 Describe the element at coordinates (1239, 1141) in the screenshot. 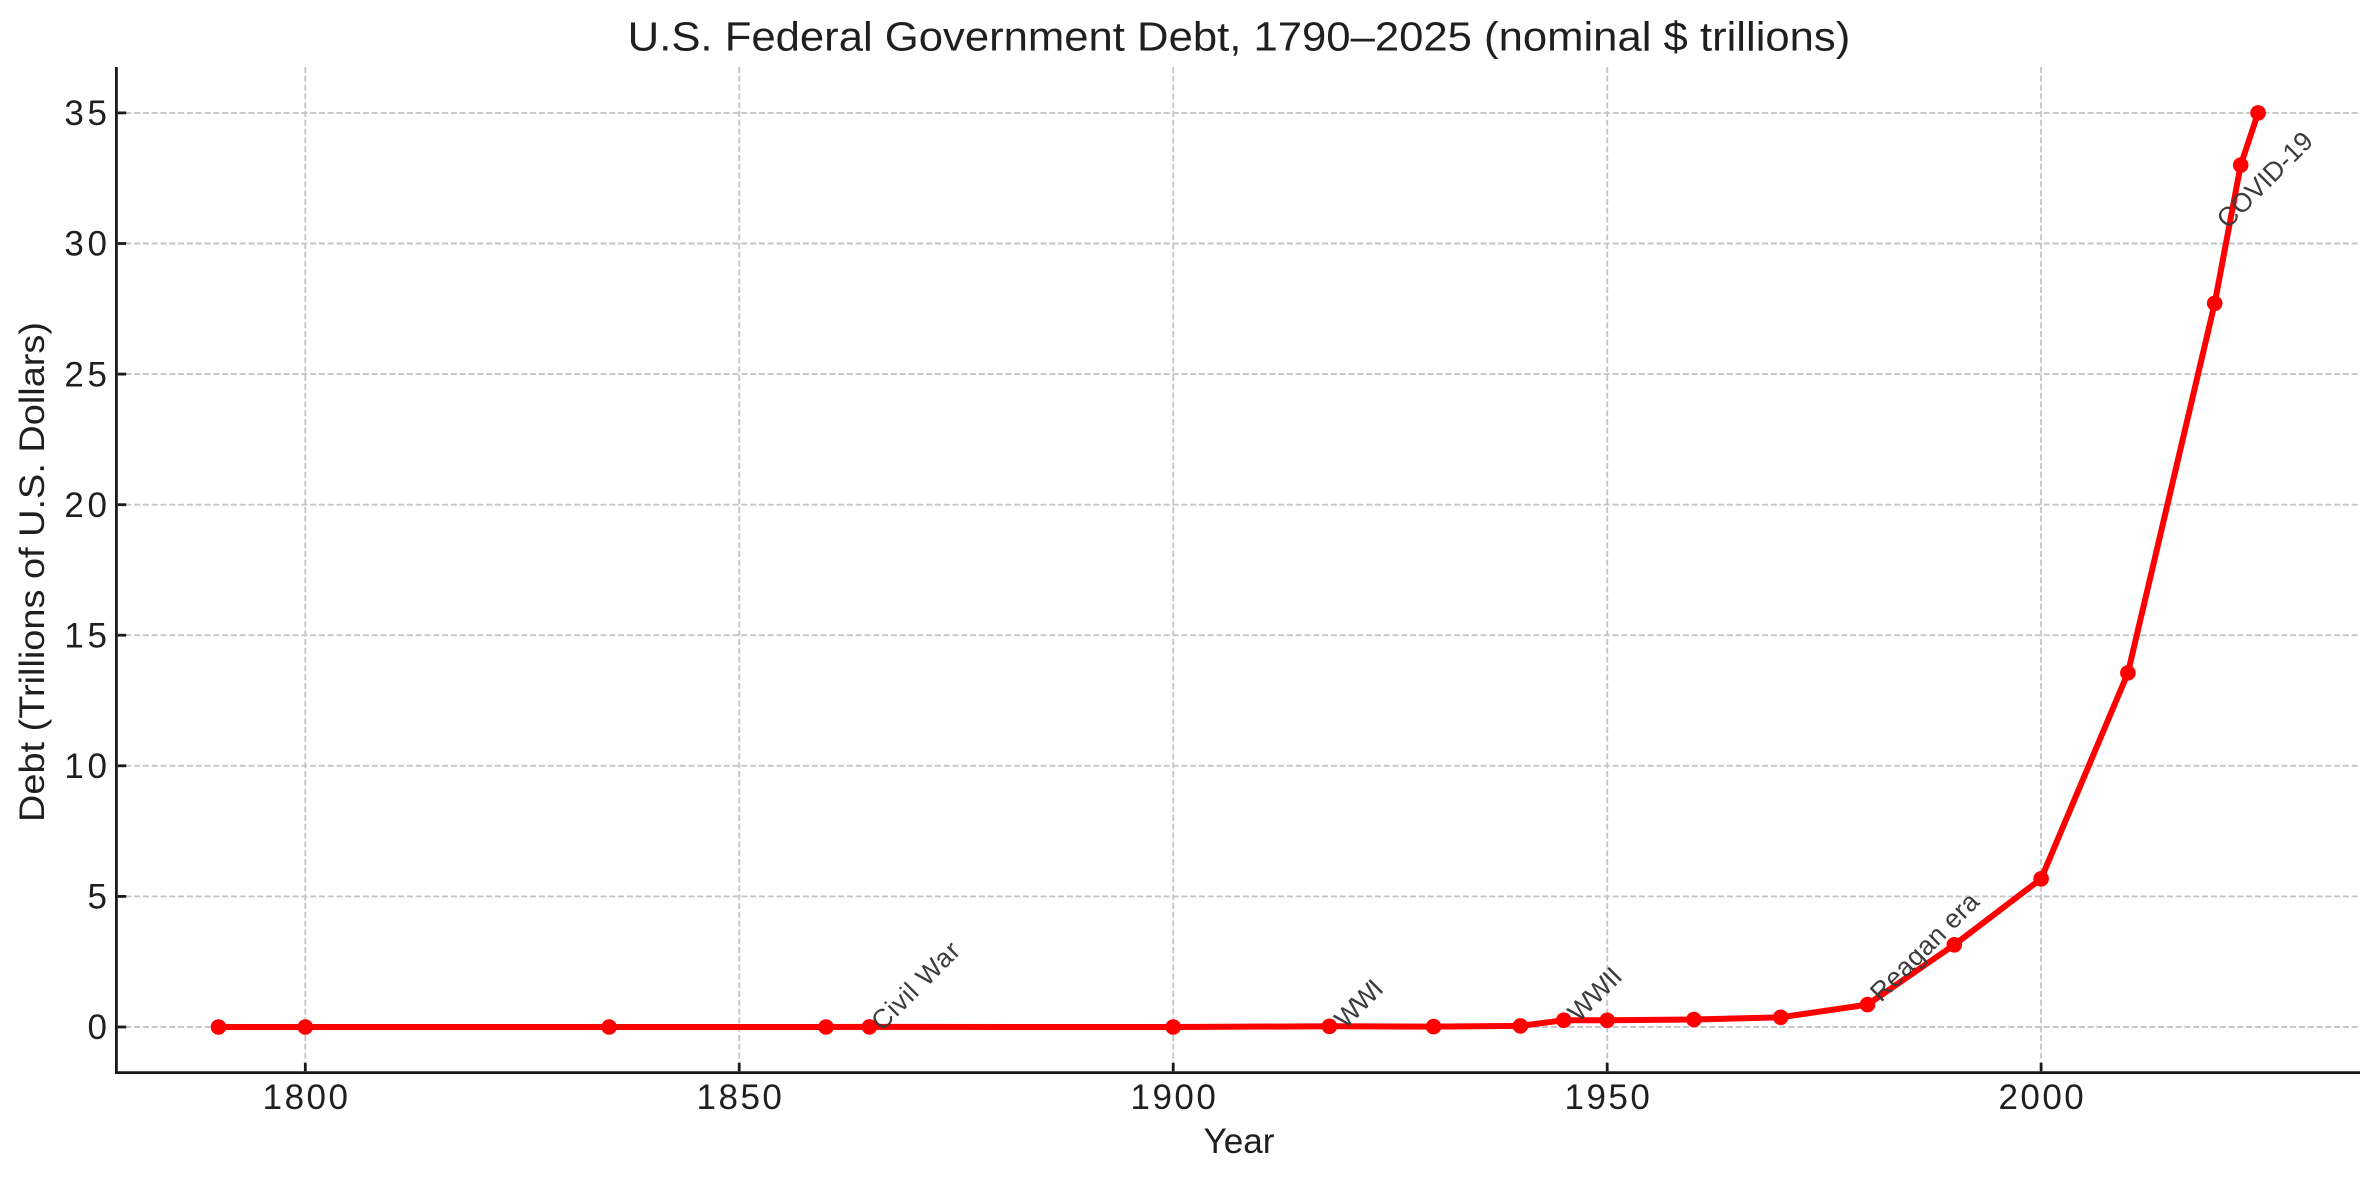

I see `svg-text: Year` at that location.